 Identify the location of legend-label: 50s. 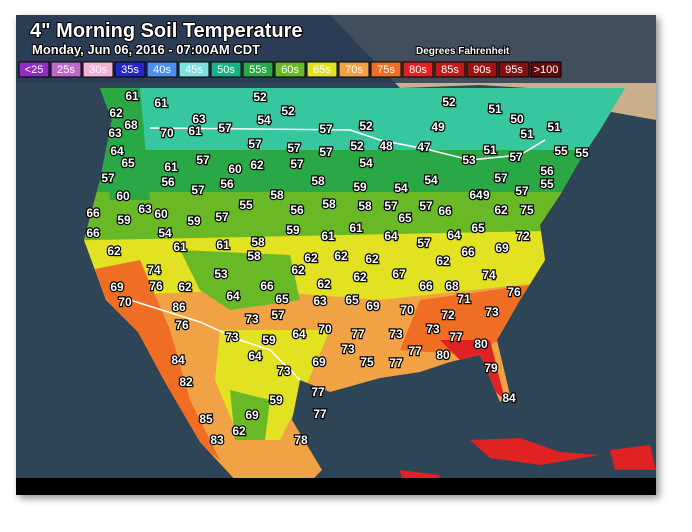
(226, 70).